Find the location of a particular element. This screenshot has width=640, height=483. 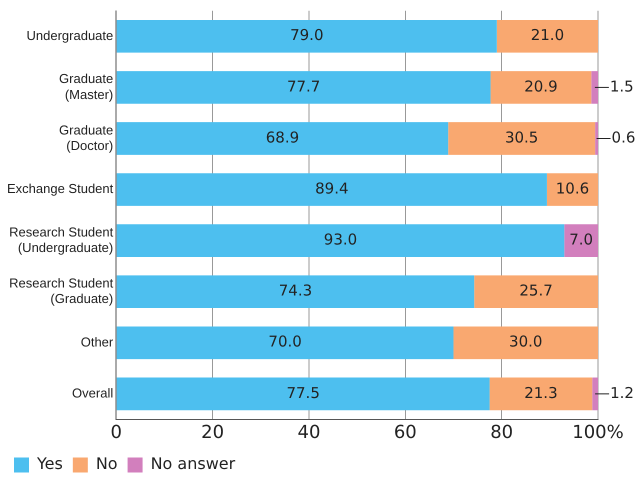

data-label: 30.0 is located at coordinates (525, 341).